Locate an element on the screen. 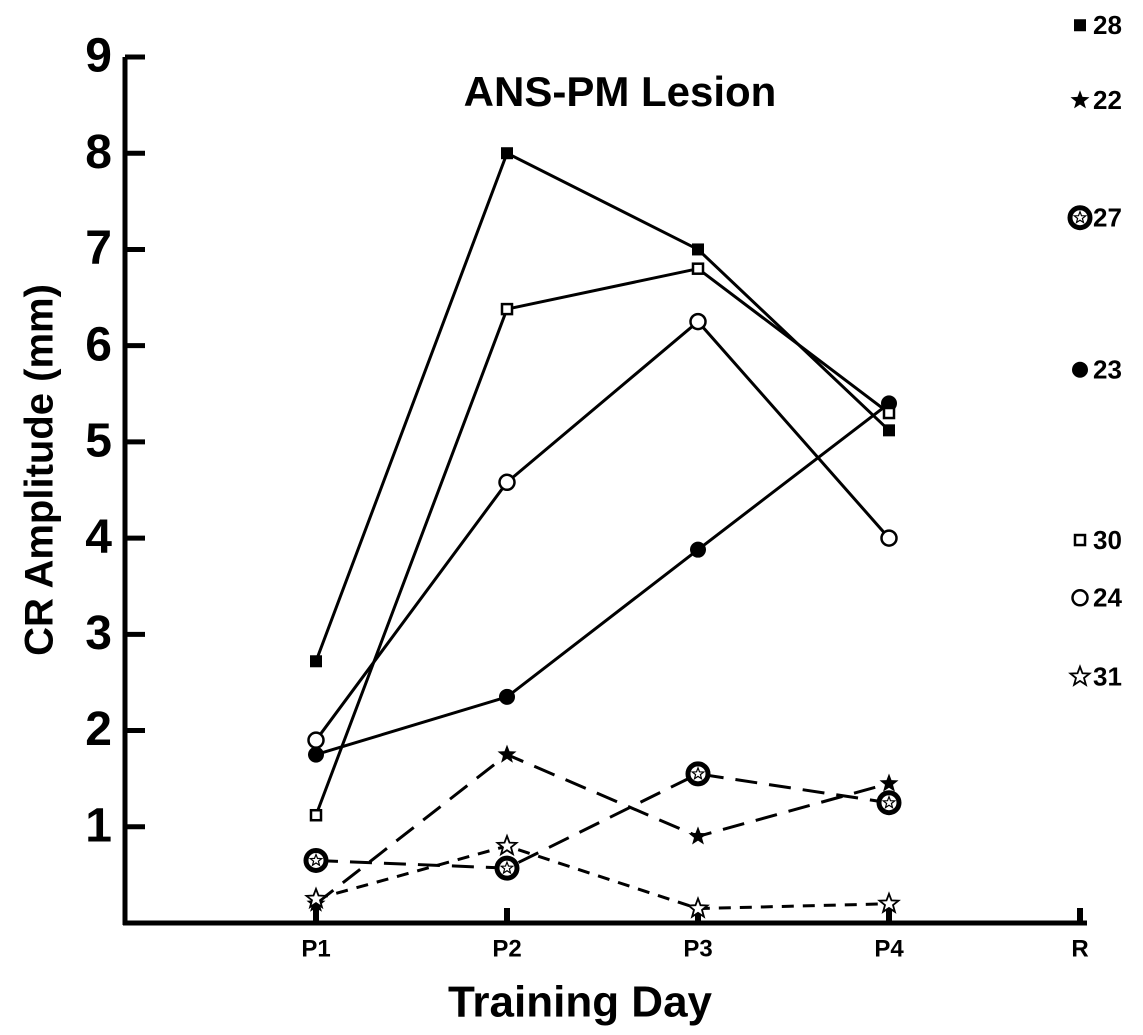  series-label: 23 is located at coordinates (1107, 370).